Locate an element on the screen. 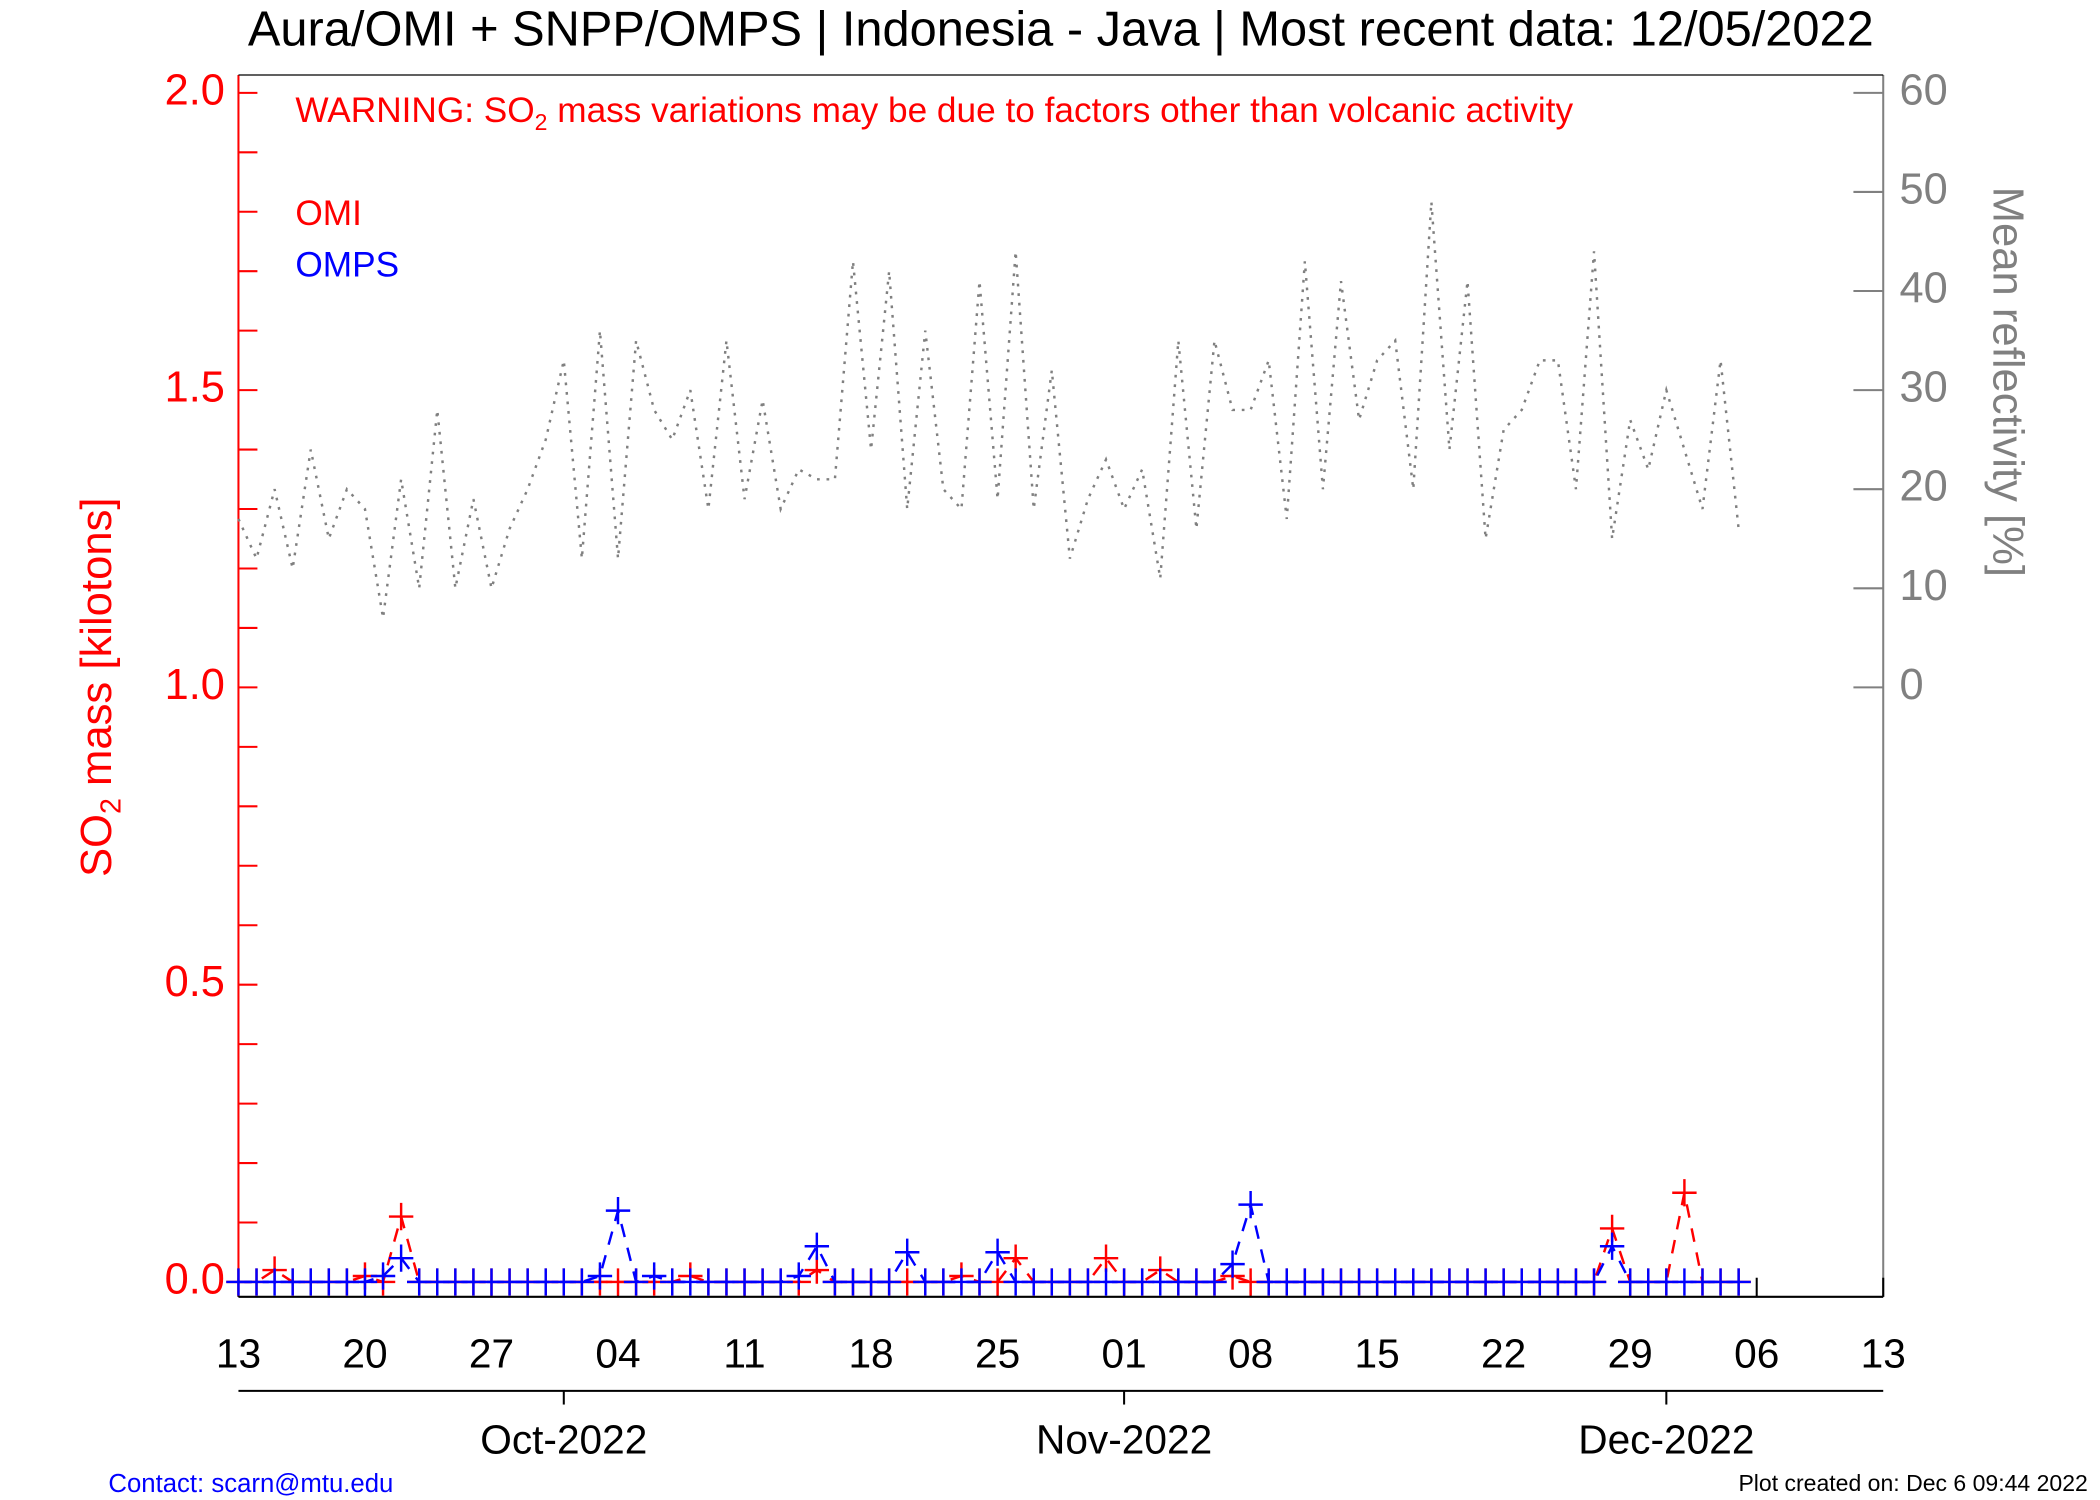 The width and height of the screenshot is (2100, 1500). y-tick-label: 1.0 is located at coordinates (195, 685).